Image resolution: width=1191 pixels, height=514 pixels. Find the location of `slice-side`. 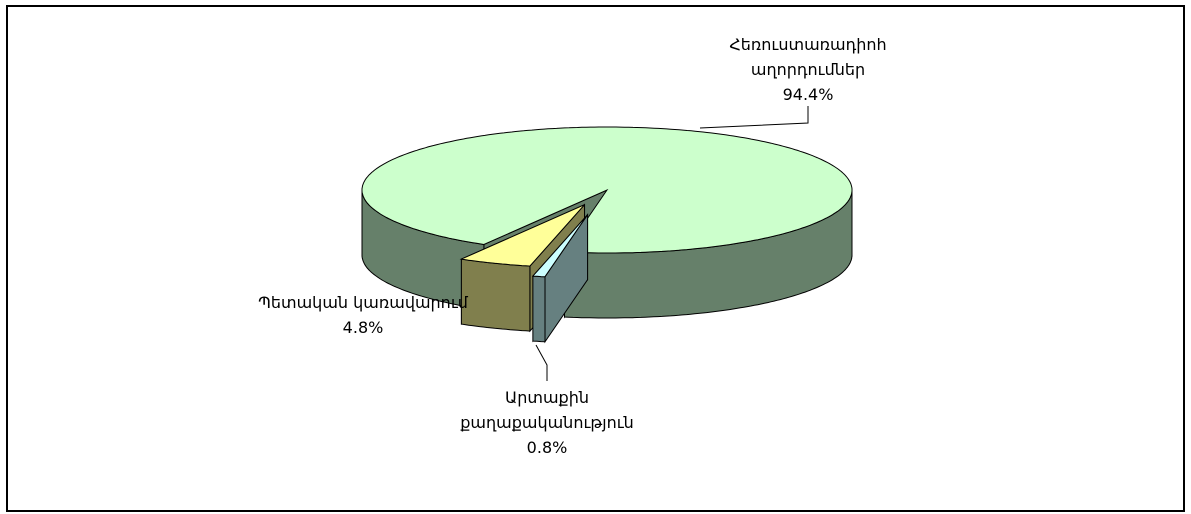

slice-side is located at coordinates (539, 309).